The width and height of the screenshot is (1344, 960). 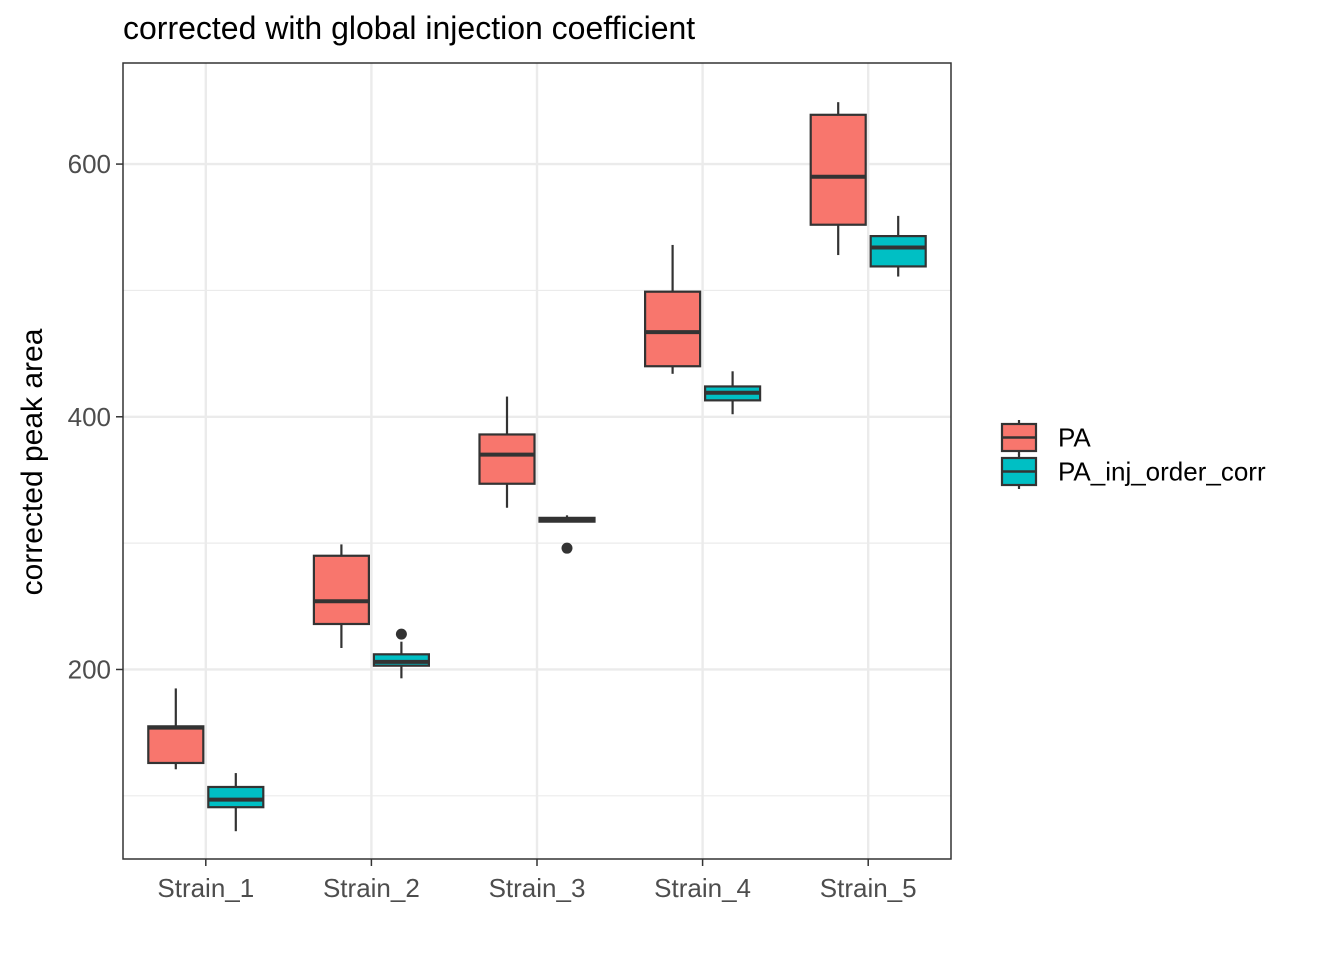 I want to click on x-tick-label: Strain_3, so click(x=537, y=888).